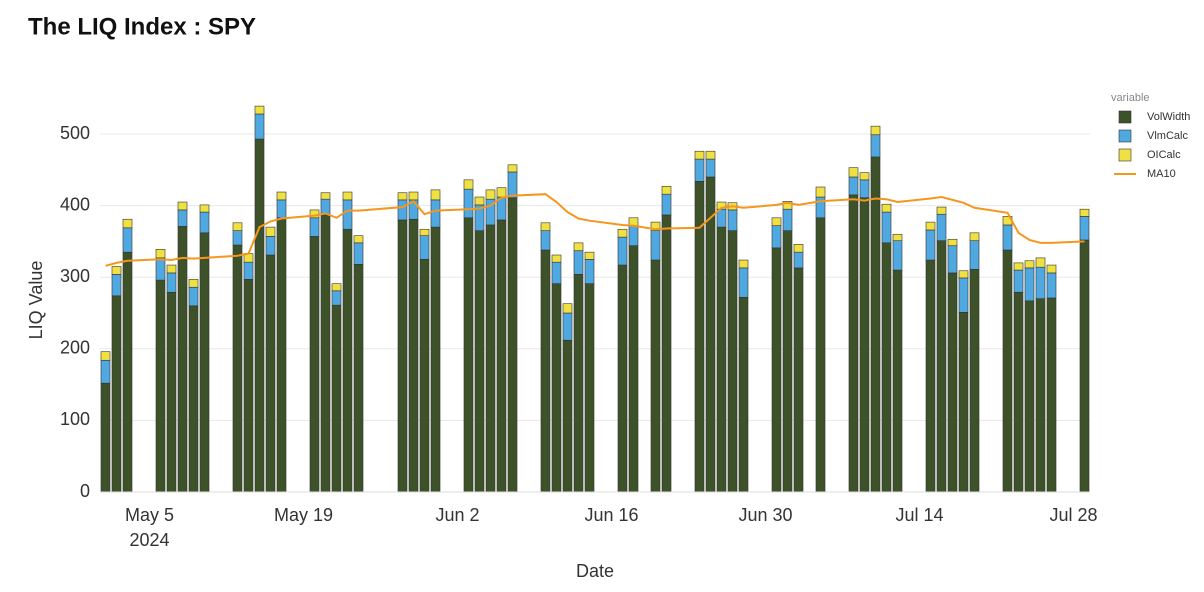 This screenshot has width=1204, height=592. What do you see at coordinates (1130, 98) in the screenshot?
I see `legend-title: variable` at bounding box center [1130, 98].